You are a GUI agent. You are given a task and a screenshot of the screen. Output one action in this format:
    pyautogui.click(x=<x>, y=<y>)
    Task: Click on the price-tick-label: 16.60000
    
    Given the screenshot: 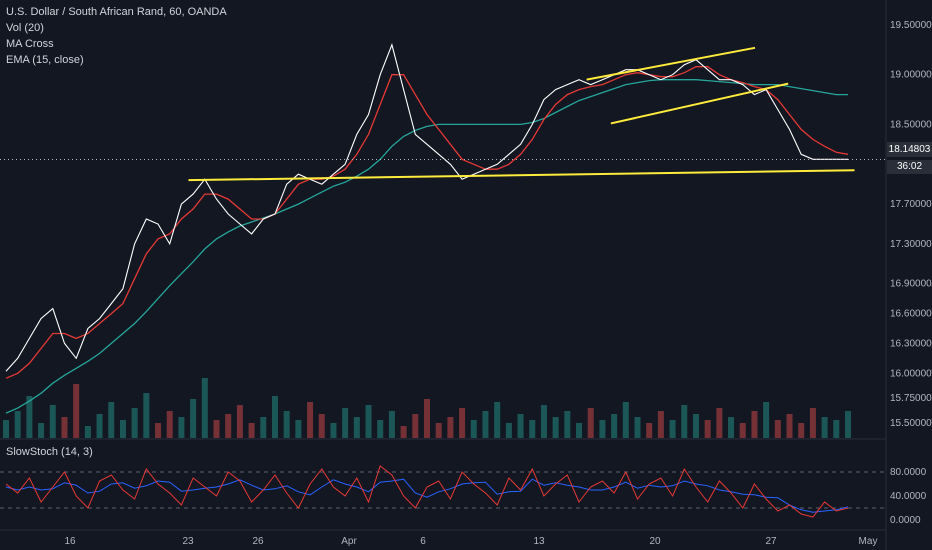 What is the action you would take?
    pyautogui.click(x=911, y=314)
    